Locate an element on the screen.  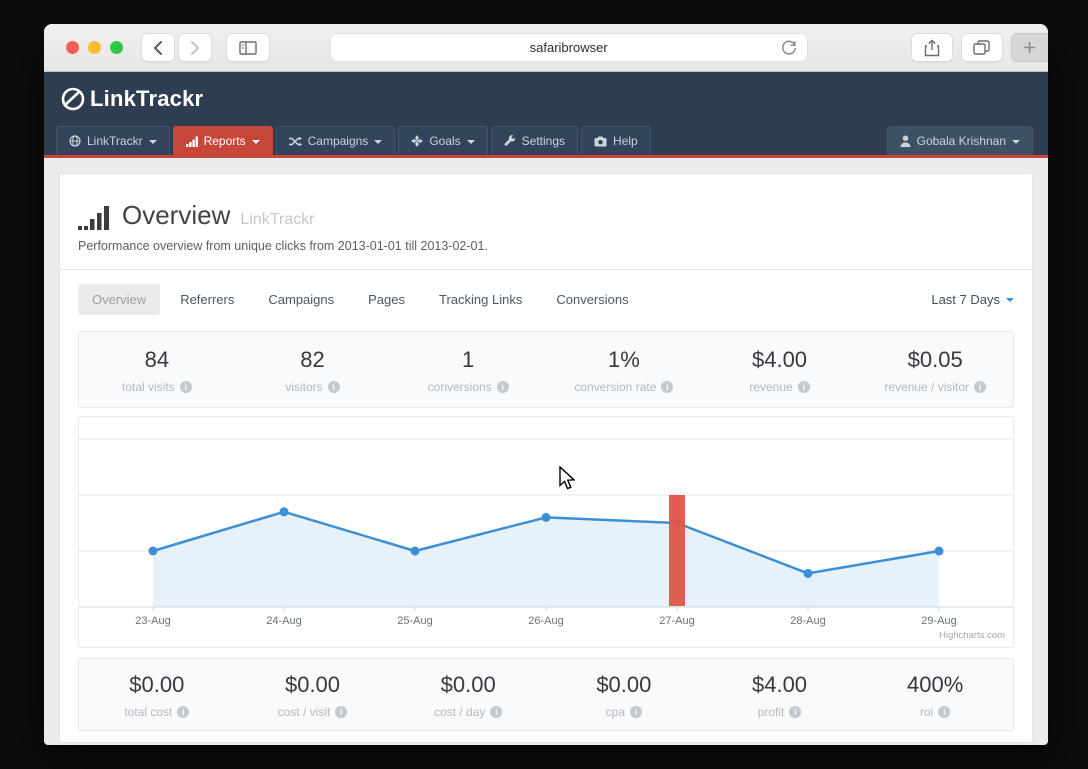
forward-icon is located at coordinates (195, 47).